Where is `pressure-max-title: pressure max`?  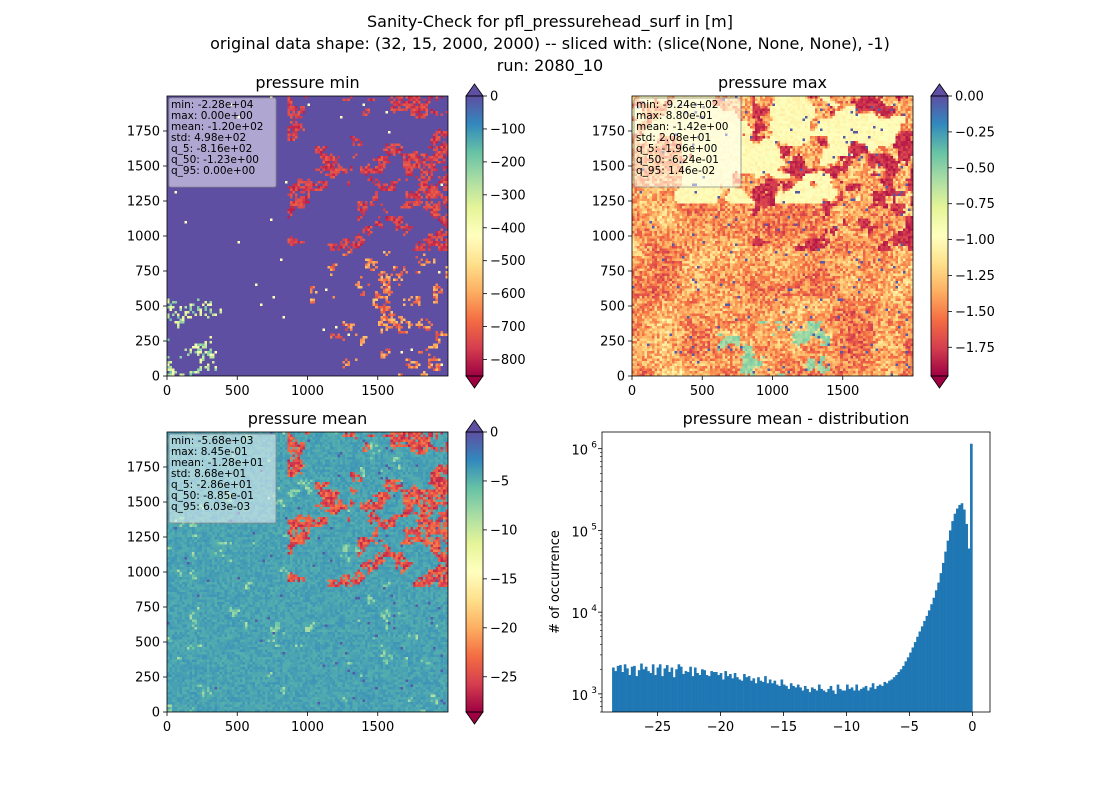
pressure-max-title: pressure max is located at coordinates (772, 82).